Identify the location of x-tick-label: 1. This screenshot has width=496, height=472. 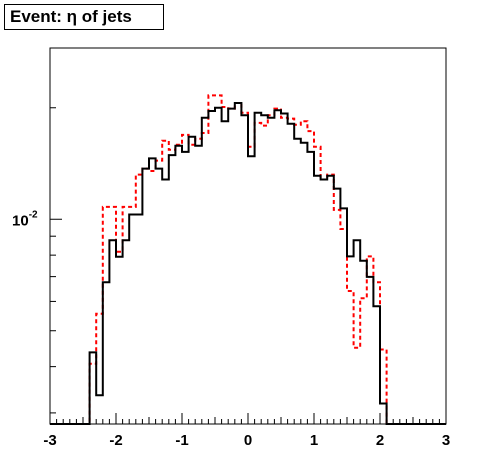
(314, 440).